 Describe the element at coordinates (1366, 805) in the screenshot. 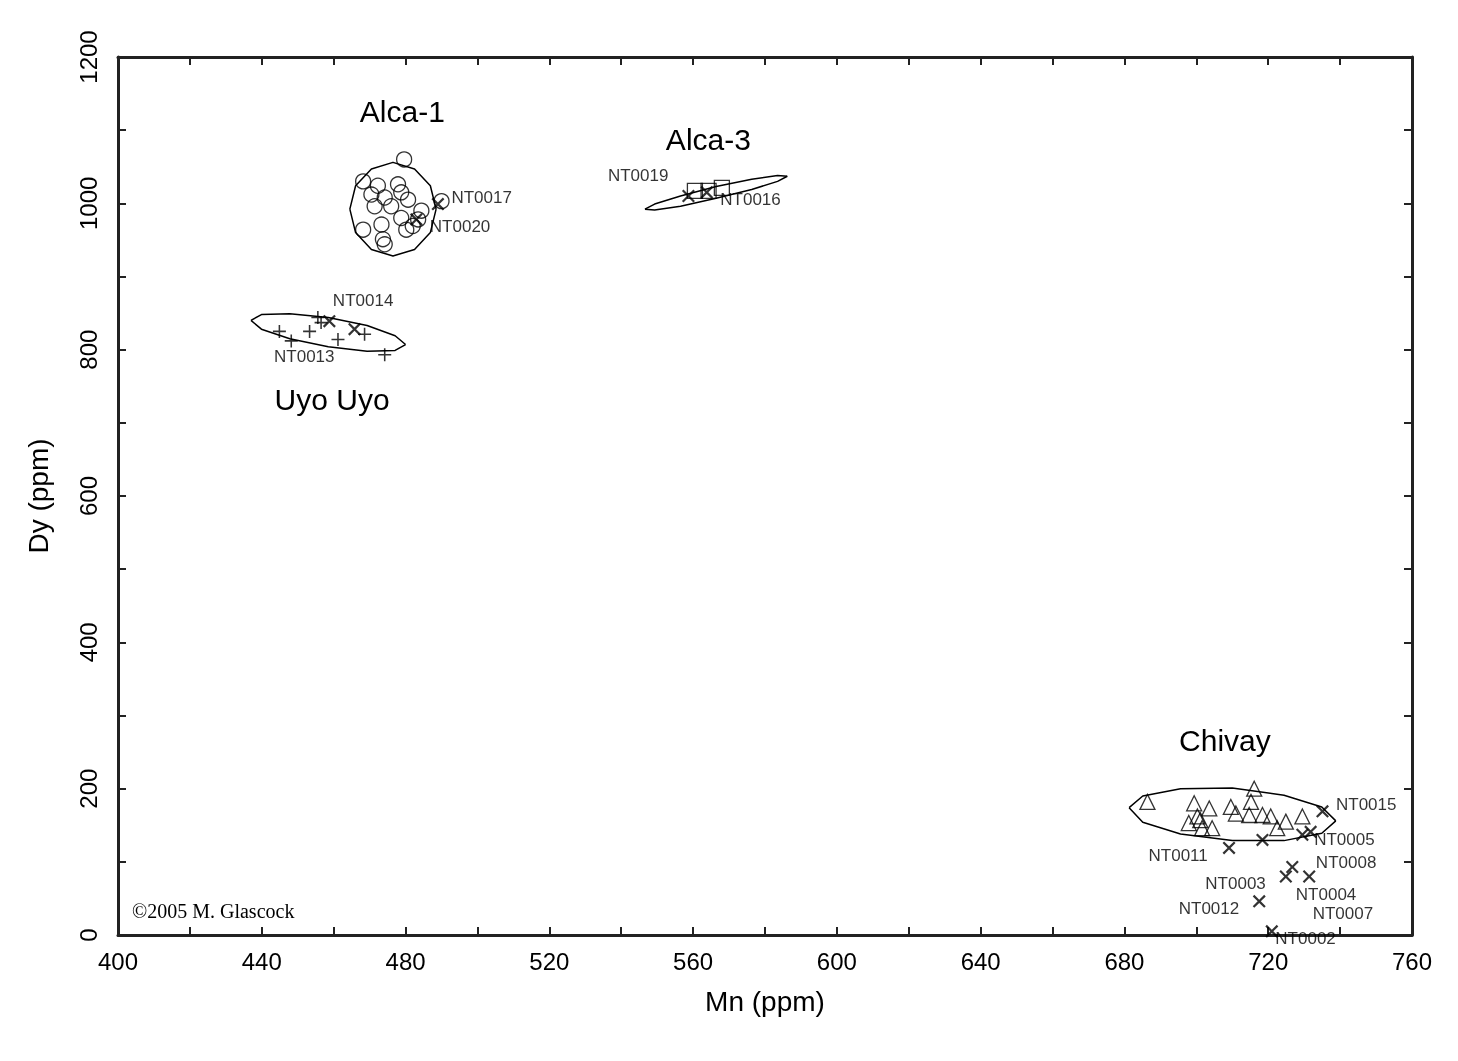

I see `data-label: NT0015` at that location.